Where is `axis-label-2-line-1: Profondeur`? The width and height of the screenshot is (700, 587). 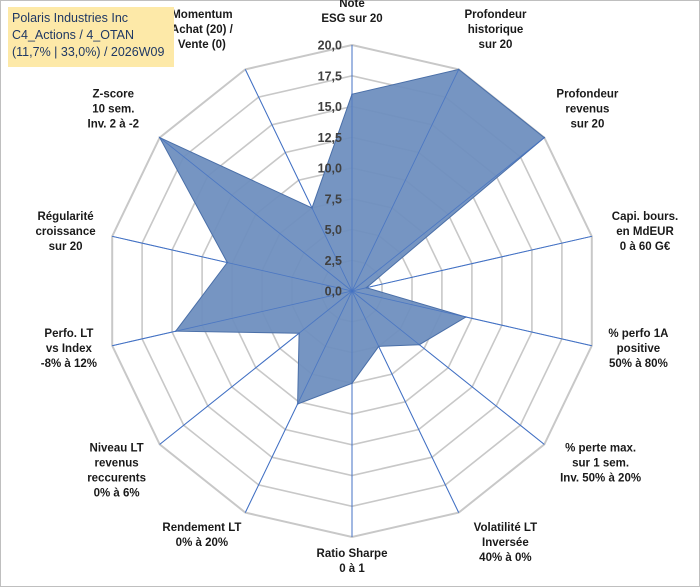
axis-label-2-line-1: Profondeur is located at coordinates (496, 15).